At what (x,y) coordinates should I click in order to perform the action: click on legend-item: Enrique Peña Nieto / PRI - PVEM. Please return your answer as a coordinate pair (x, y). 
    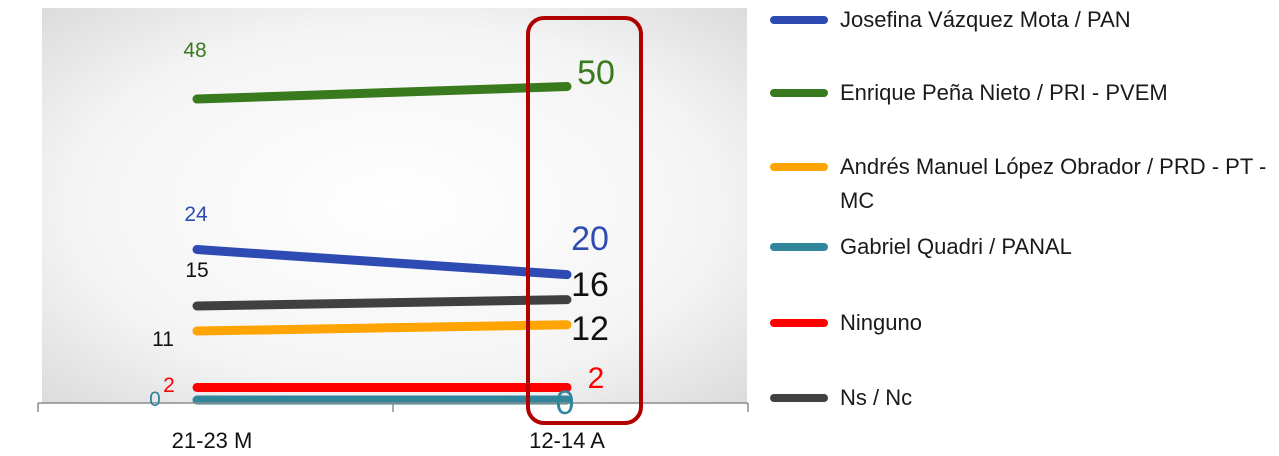
    Looking at the image, I should click on (969, 93).